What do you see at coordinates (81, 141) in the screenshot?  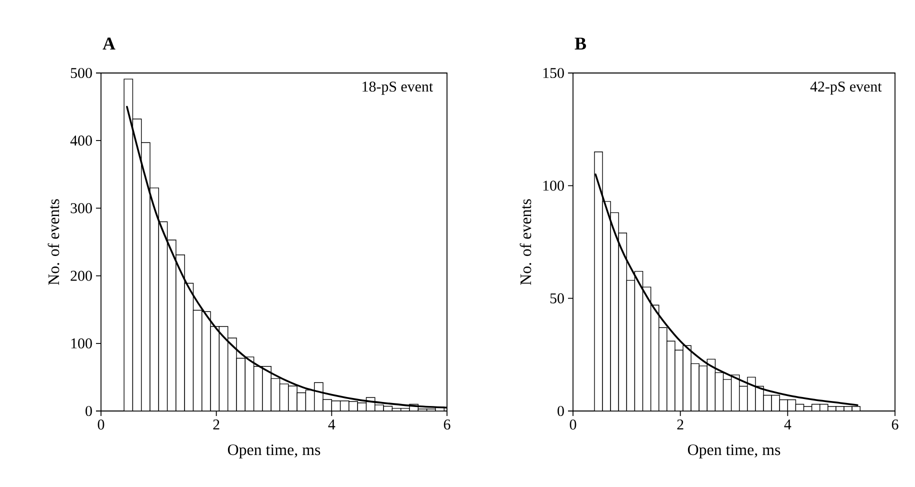 I see `y-tick-label: 400` at bounding box center [81, 141].